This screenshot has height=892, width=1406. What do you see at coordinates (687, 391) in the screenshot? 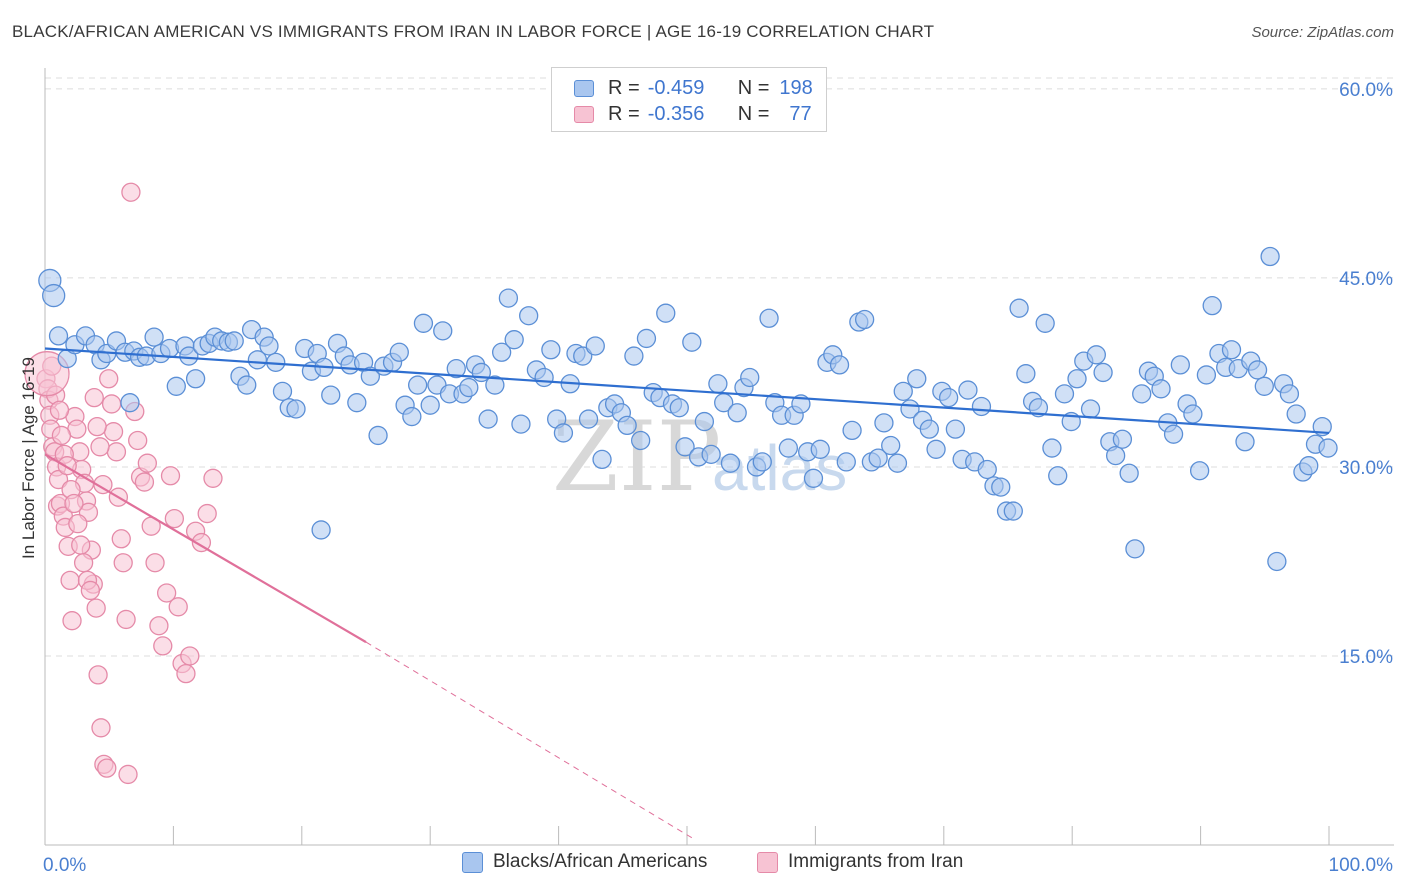
I see `blacks-trend-line` at bounding box center [687, 391].